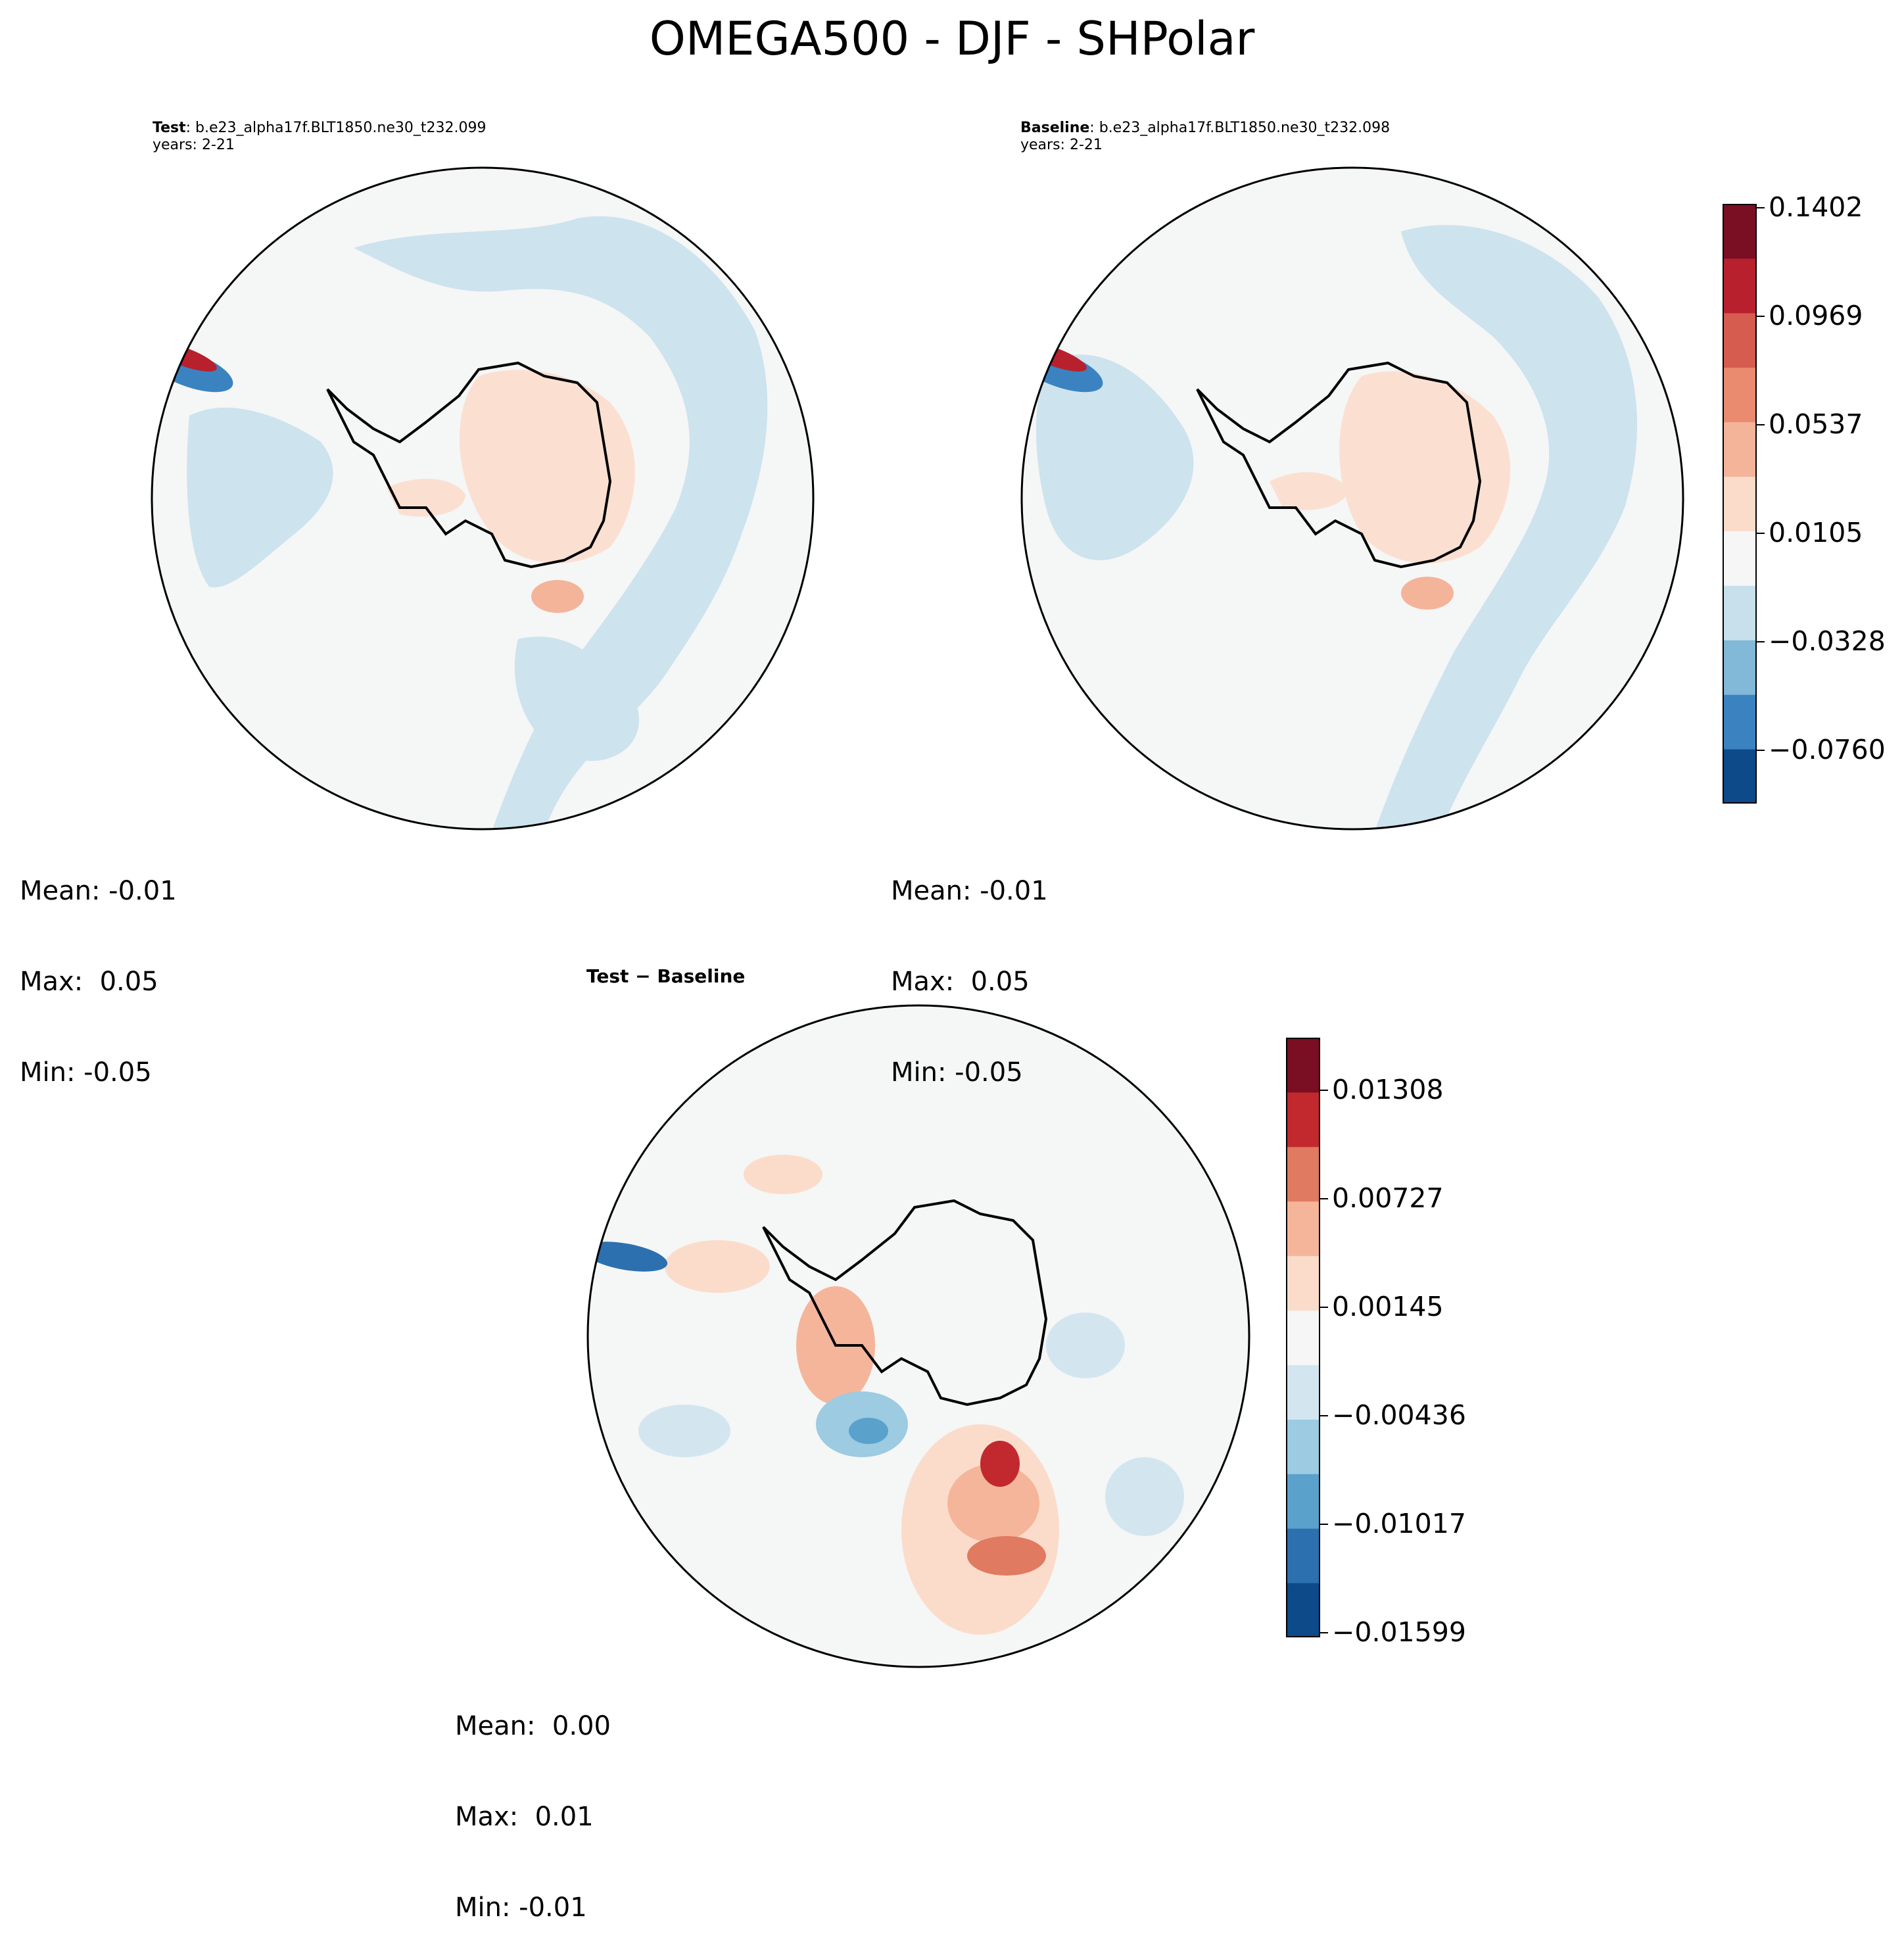 The height and width of the screenshot is (1953, 1904). I want to click on baseline-stats: Mean: -0.01 Max: 0.05 Min: -0.05, so click(969, 967).